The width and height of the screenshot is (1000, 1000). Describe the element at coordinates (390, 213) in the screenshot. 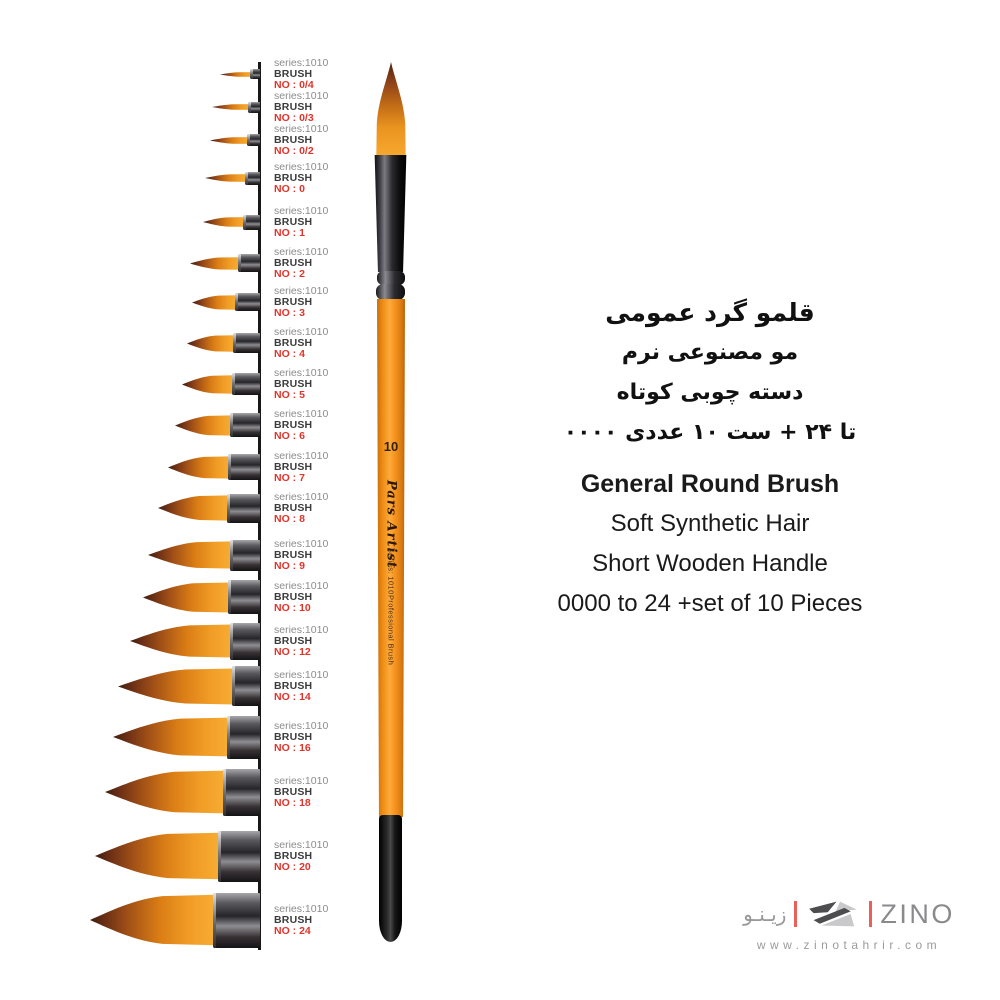

I see `featured-brush-ferrule` at that location.